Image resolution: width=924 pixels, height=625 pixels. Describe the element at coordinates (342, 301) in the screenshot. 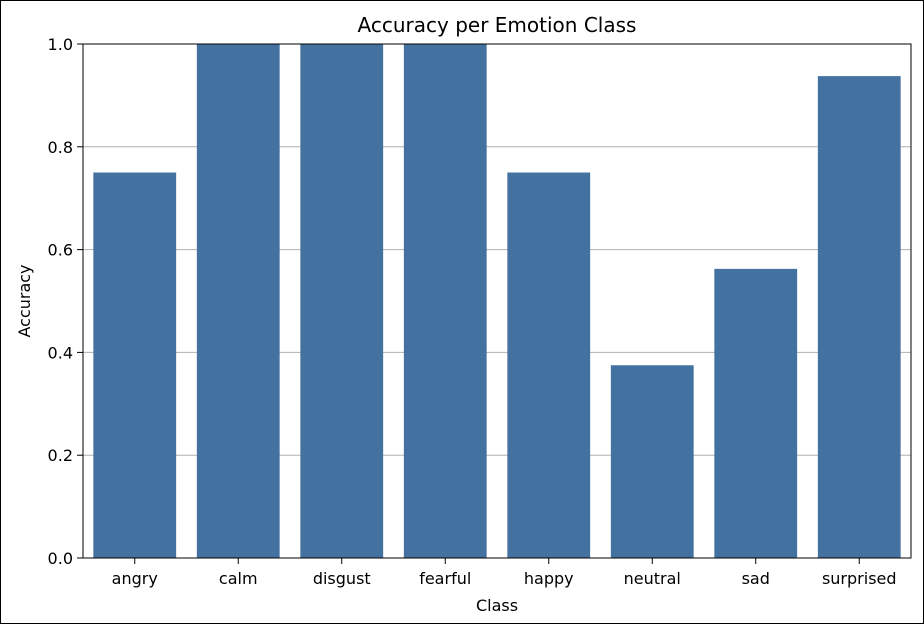

I see `bar-disgust` at that location.